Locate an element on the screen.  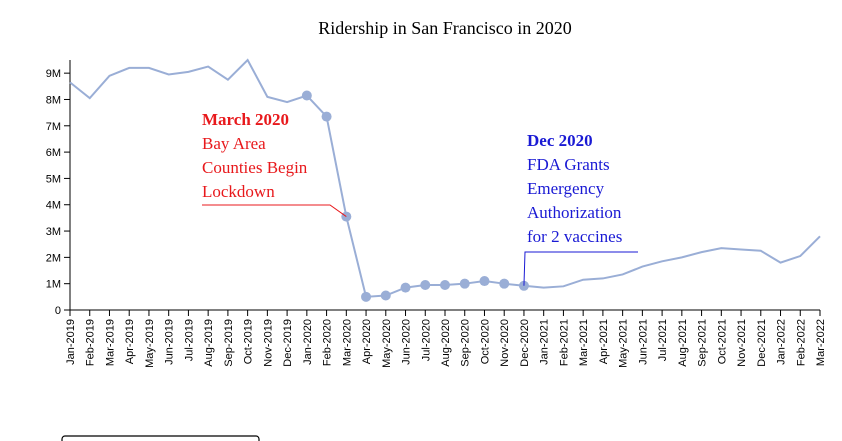
x-tick-label: Nov-2019 is located at coordinates (268, 343).